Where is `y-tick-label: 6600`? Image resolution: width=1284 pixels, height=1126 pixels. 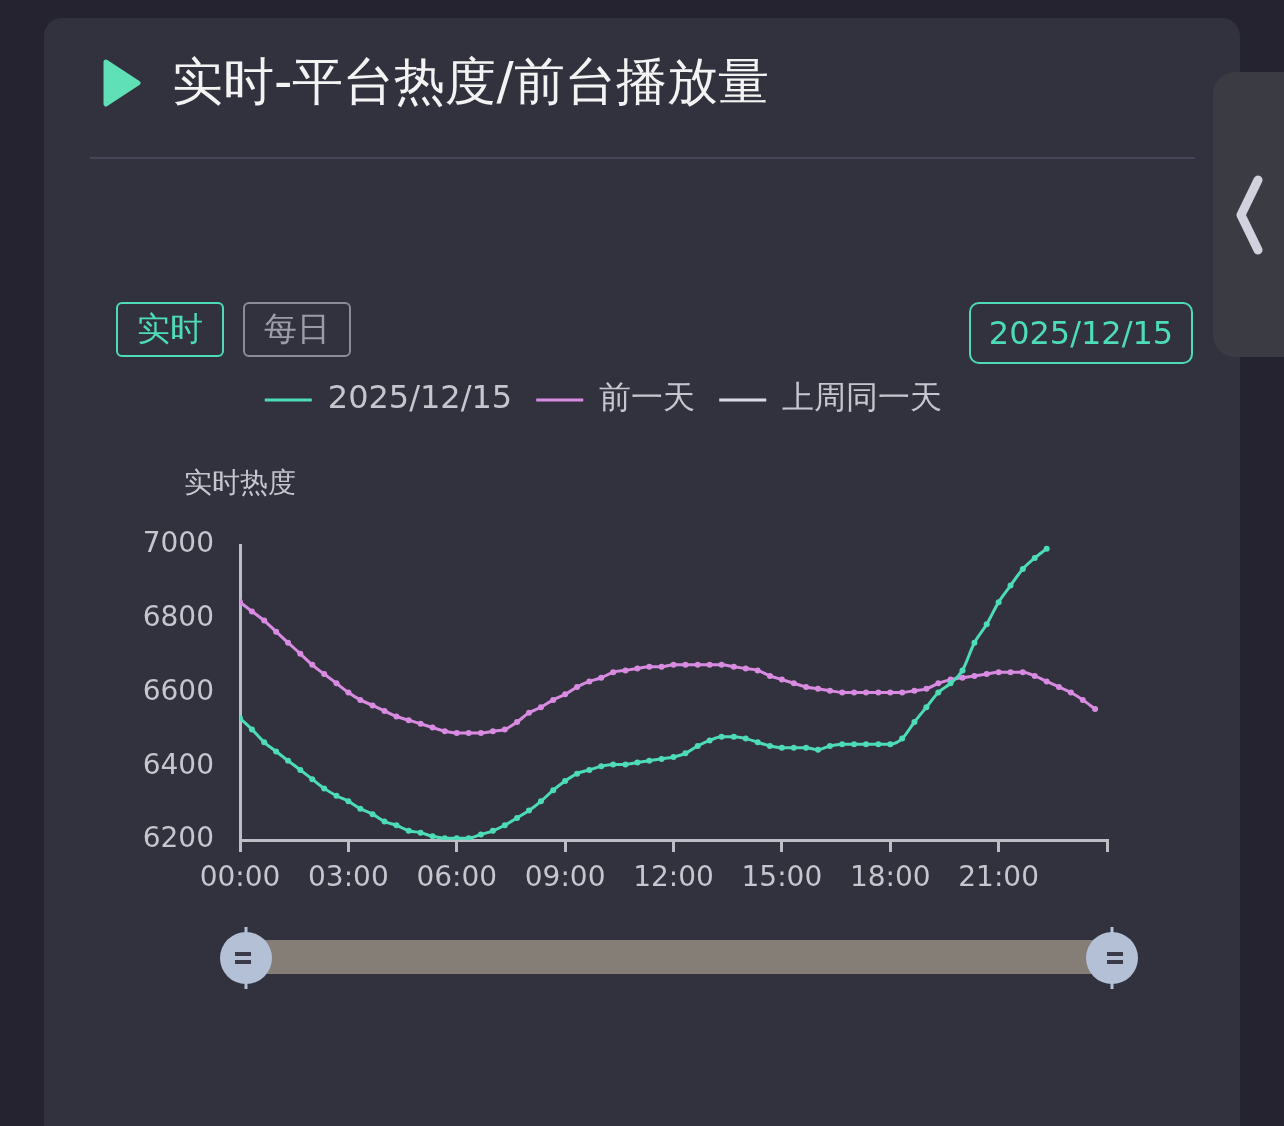 y-tick-label: 6600 is located at coordinates (178, 690).